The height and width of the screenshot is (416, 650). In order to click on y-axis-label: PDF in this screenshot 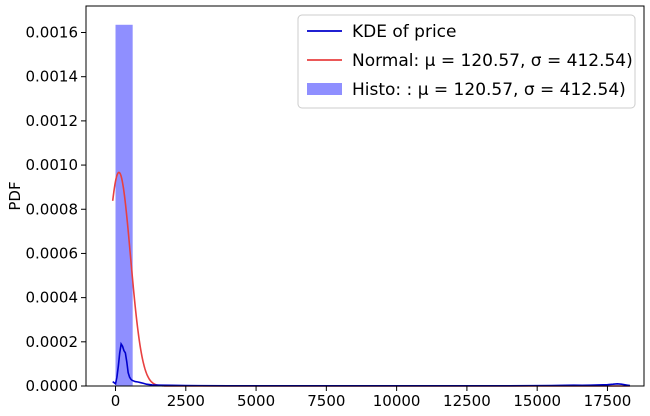, I will do `click(15, 195)`.